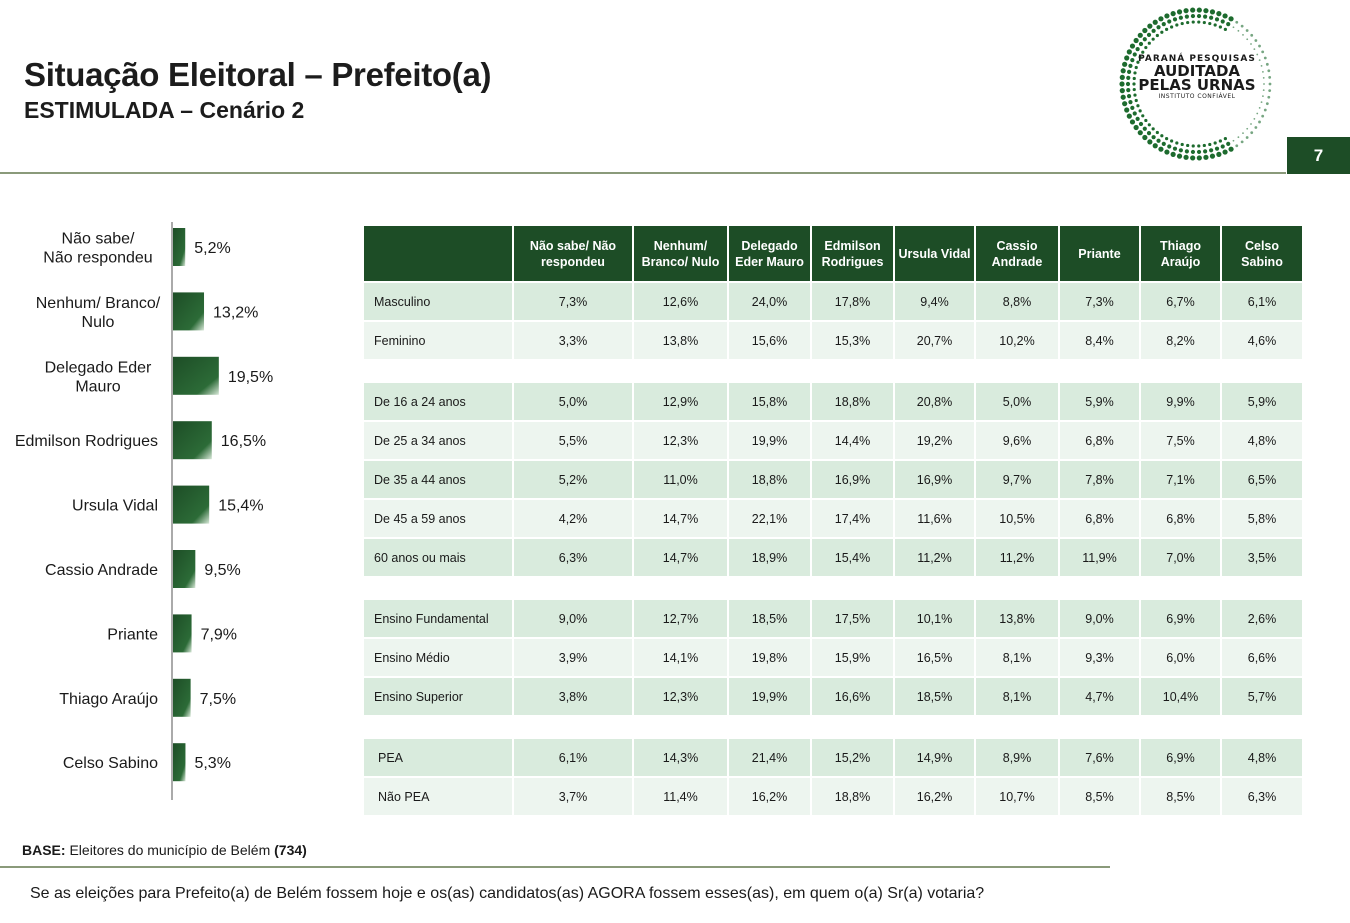  What do you see at coordinates (97, 249) in the screenshot?
I see `bar-category-label: Não sabe/Não respondeu` at bounding box center [97, 249].